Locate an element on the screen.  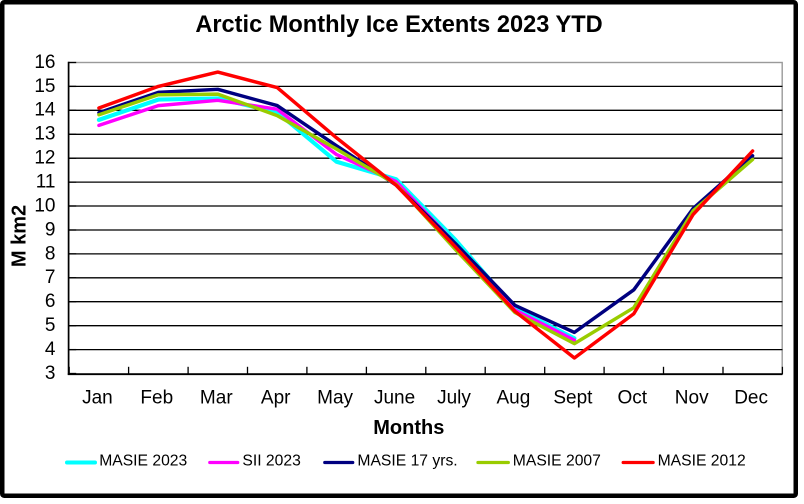
svg-text: Months is located at coordinates (408, 428).